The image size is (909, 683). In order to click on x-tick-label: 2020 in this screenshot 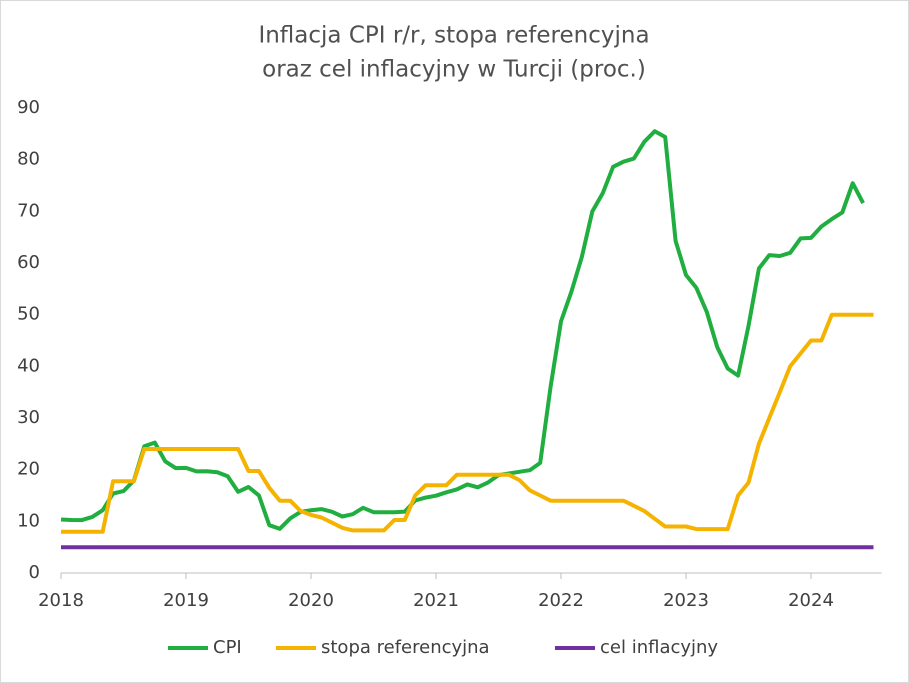, I will do `click(311, 600)`.